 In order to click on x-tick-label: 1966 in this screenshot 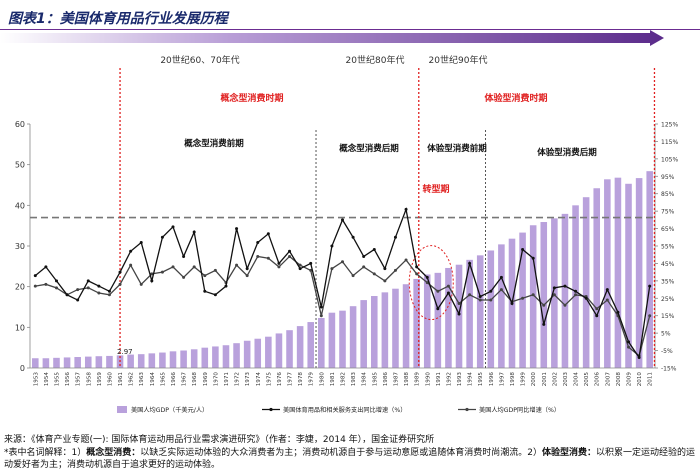, I will do `click(174, 379)`.